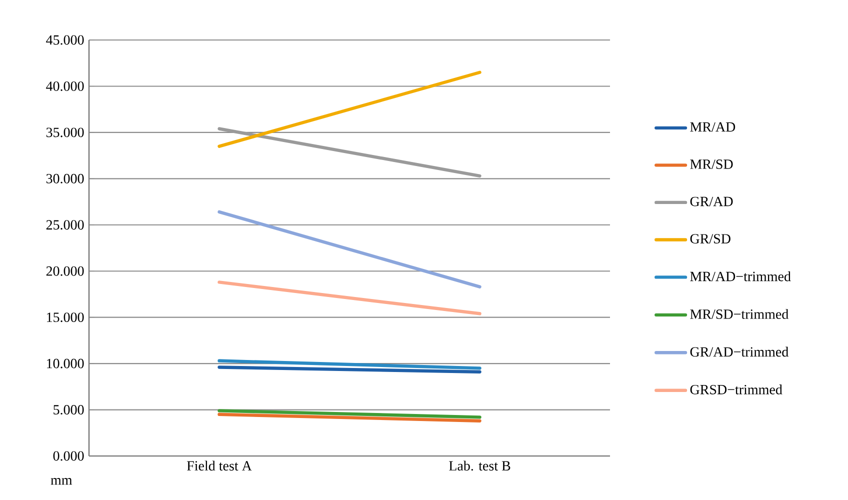 This screenshot has width=848, height=500. I want to click on y-tick-label: 20.000, so click(65, 271).